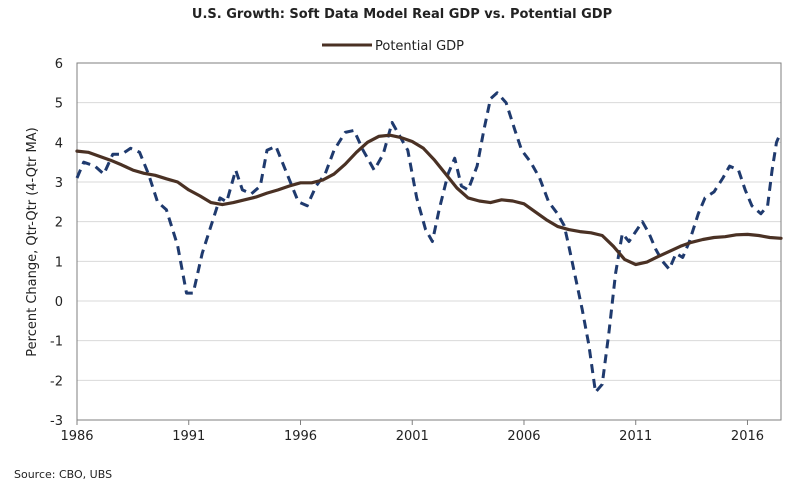 Image resolution: width=804 pixels, height=503 pixels. Describe the element at coordinates (59, 183) in the screenshot. I see `y-tick-label: 3` at that location.